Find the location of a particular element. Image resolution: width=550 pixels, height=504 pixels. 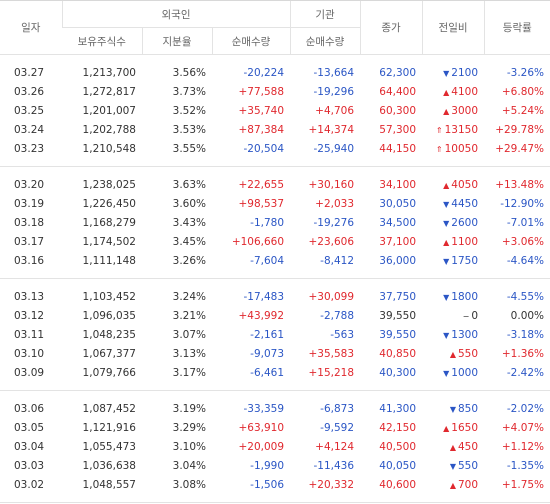

value-cell: 3.19% is located at coordinates (189, 408).